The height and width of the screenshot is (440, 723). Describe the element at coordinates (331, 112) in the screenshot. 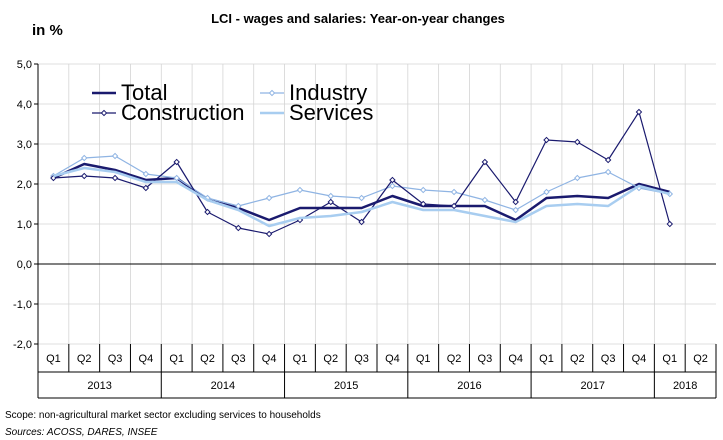

I see `legend-label: Services` at that location.